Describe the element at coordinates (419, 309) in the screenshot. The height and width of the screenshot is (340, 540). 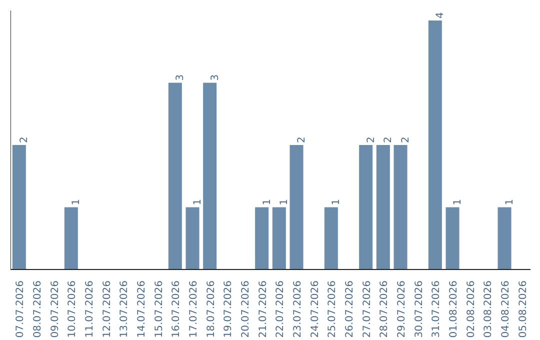
I see `x-tick-label: 30.07.2026` at that location.